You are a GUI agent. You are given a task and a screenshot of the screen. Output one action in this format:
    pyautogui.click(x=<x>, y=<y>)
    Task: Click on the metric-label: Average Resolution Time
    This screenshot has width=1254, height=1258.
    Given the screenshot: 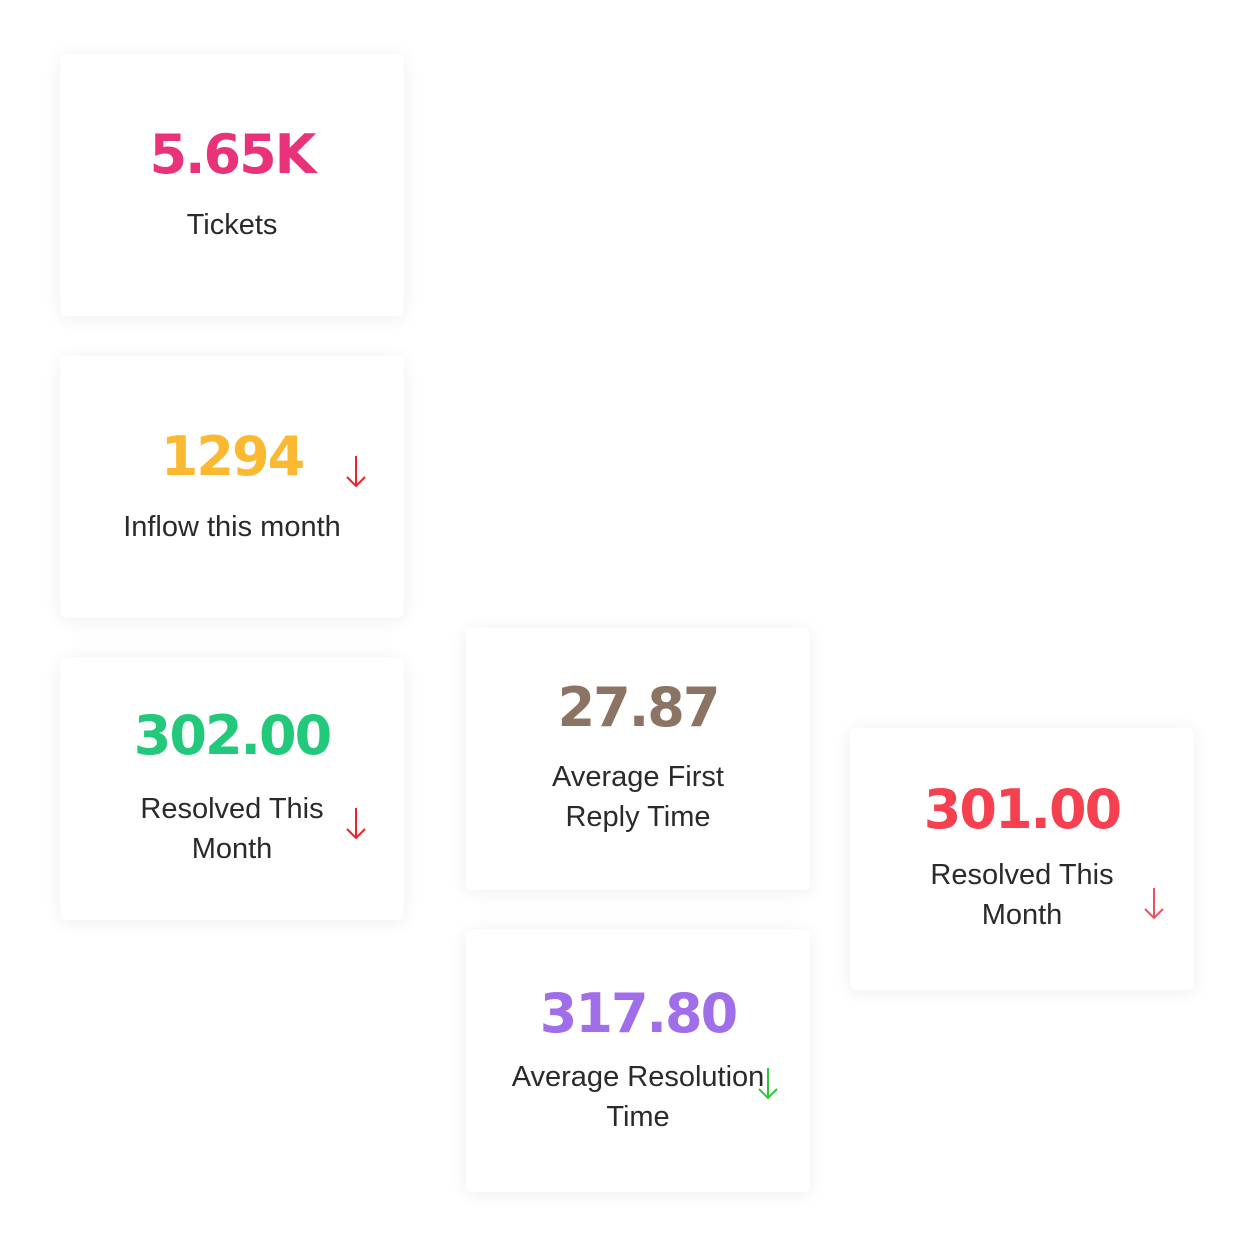 What is the action you would take?
    pyautogui.click(x=638, y=1097)
    